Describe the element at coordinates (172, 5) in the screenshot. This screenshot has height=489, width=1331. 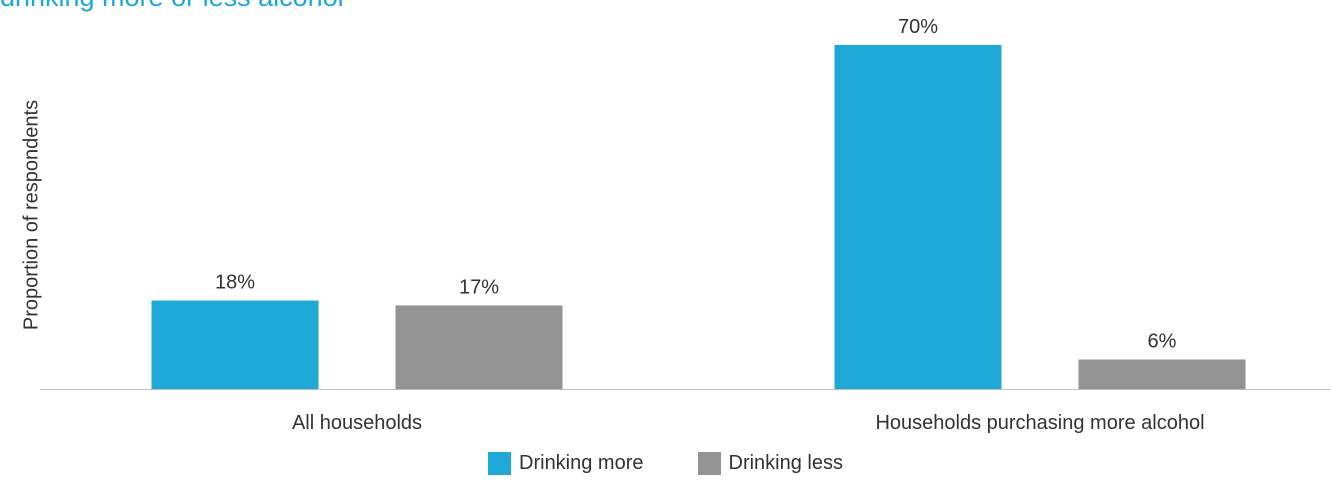
I see `chart-title: drinking more or less alcohol` at that location.